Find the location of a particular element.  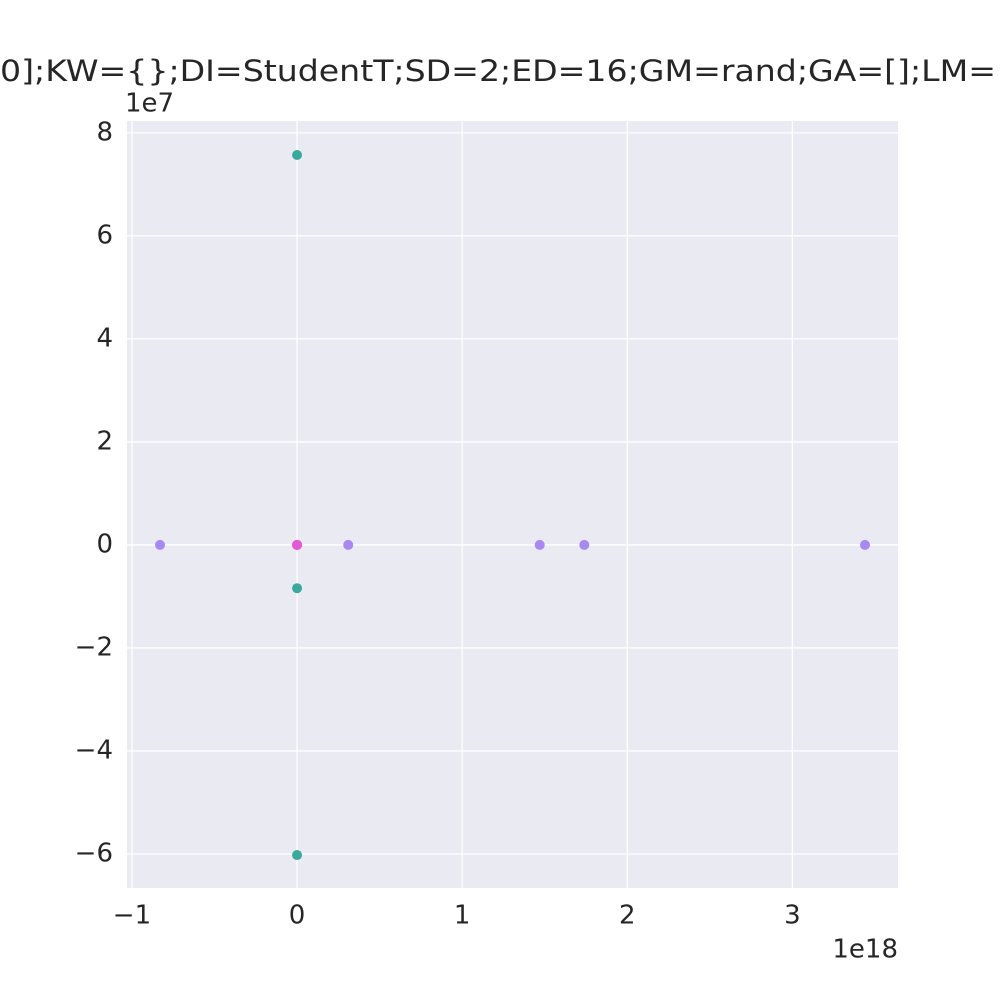

x-tick-label: 0 is located at coordinates (297, 916).